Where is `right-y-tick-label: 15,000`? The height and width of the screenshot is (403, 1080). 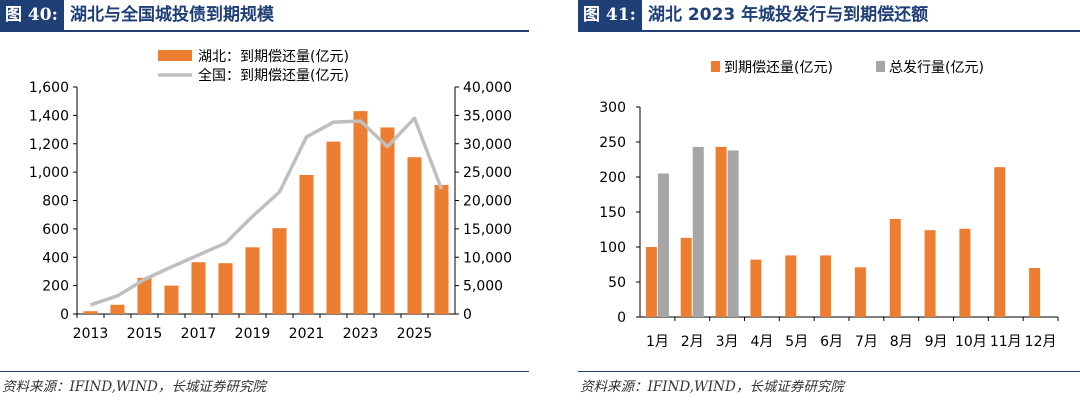
right-y-tick-label: 15,000 is located at coordinates (487, 230).